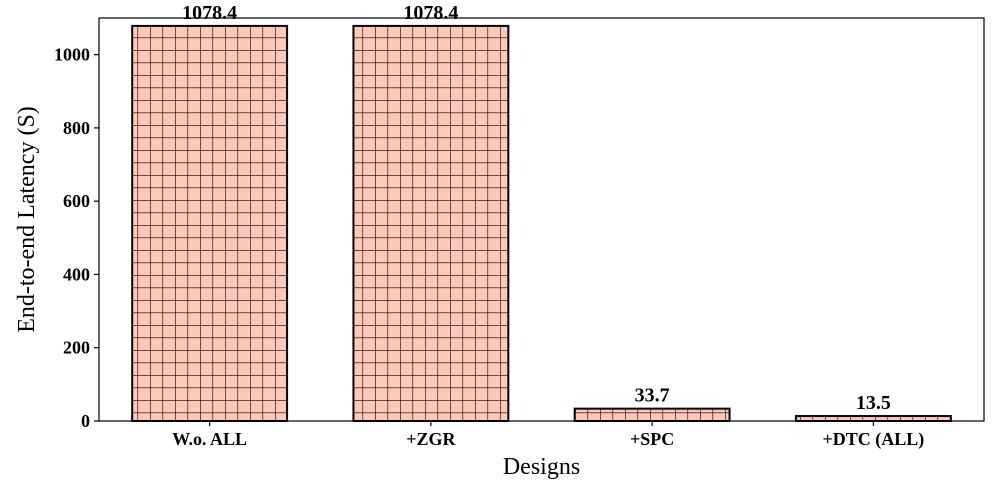 The height and width of the screenshot is (498, 996). Describe the element at coordinates (541, 467) in the screenshot. I see `x-axis-title: Designs` at that location.